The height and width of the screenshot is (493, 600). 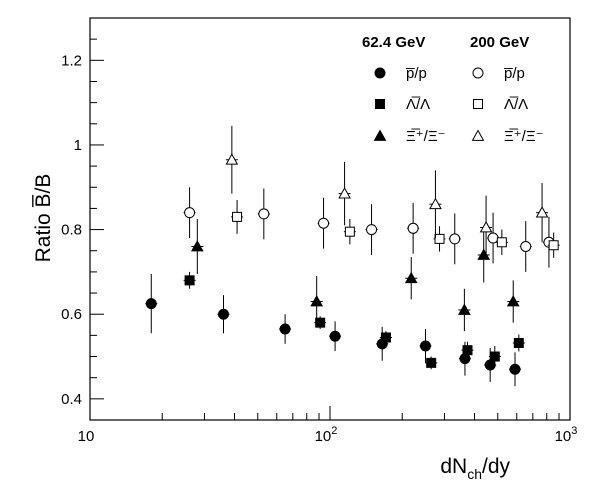 I want to click on x-axis-title: dNch/dy, so click(x=475, y=468).